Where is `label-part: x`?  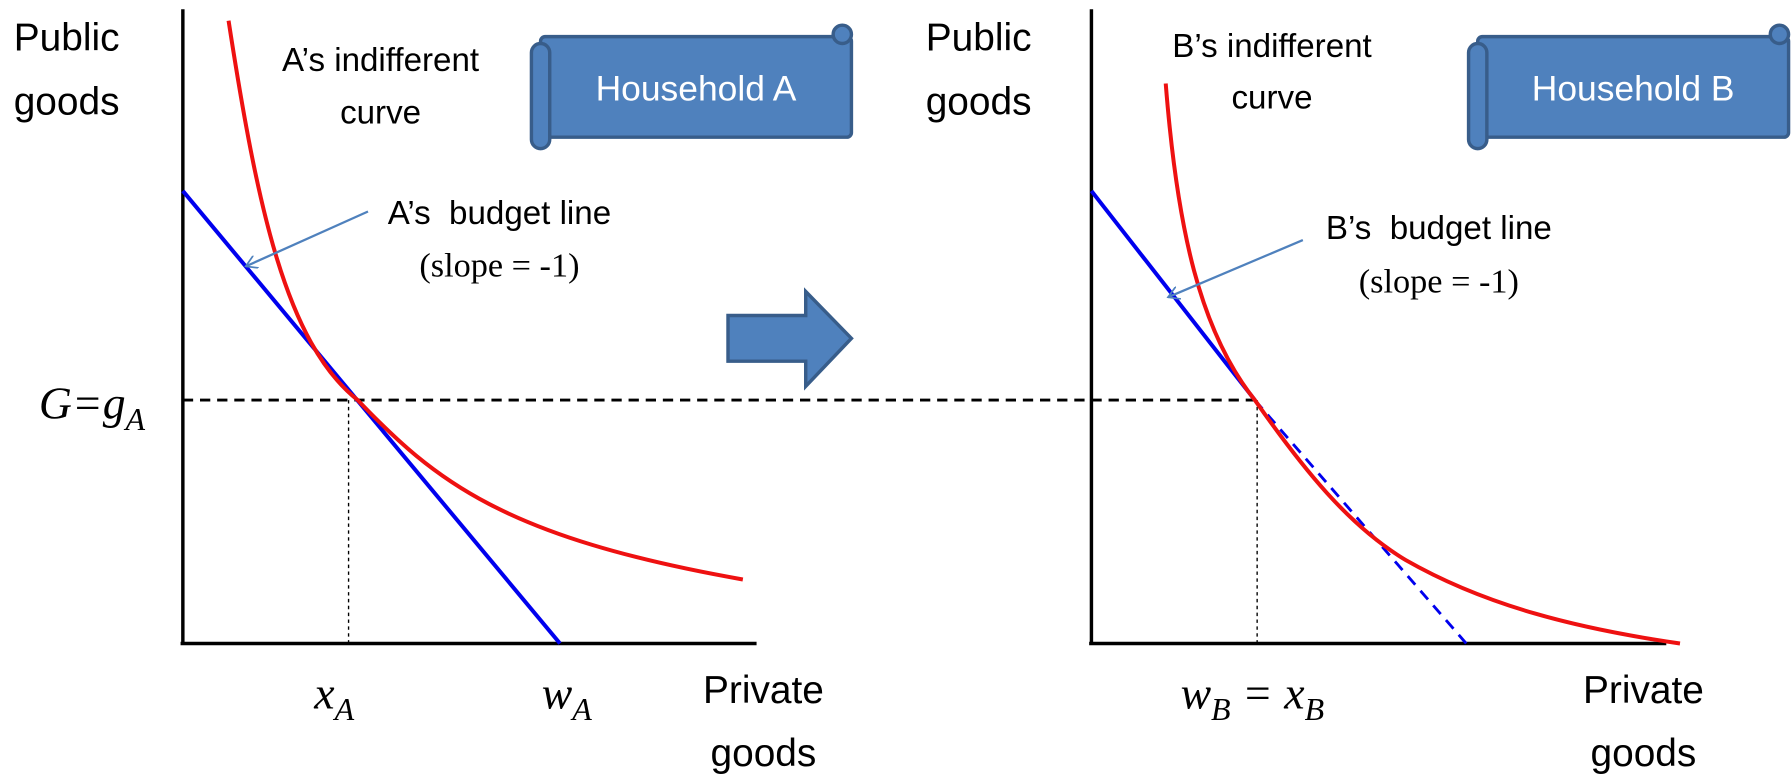 label-part: x is located at coordinates (323, 693).